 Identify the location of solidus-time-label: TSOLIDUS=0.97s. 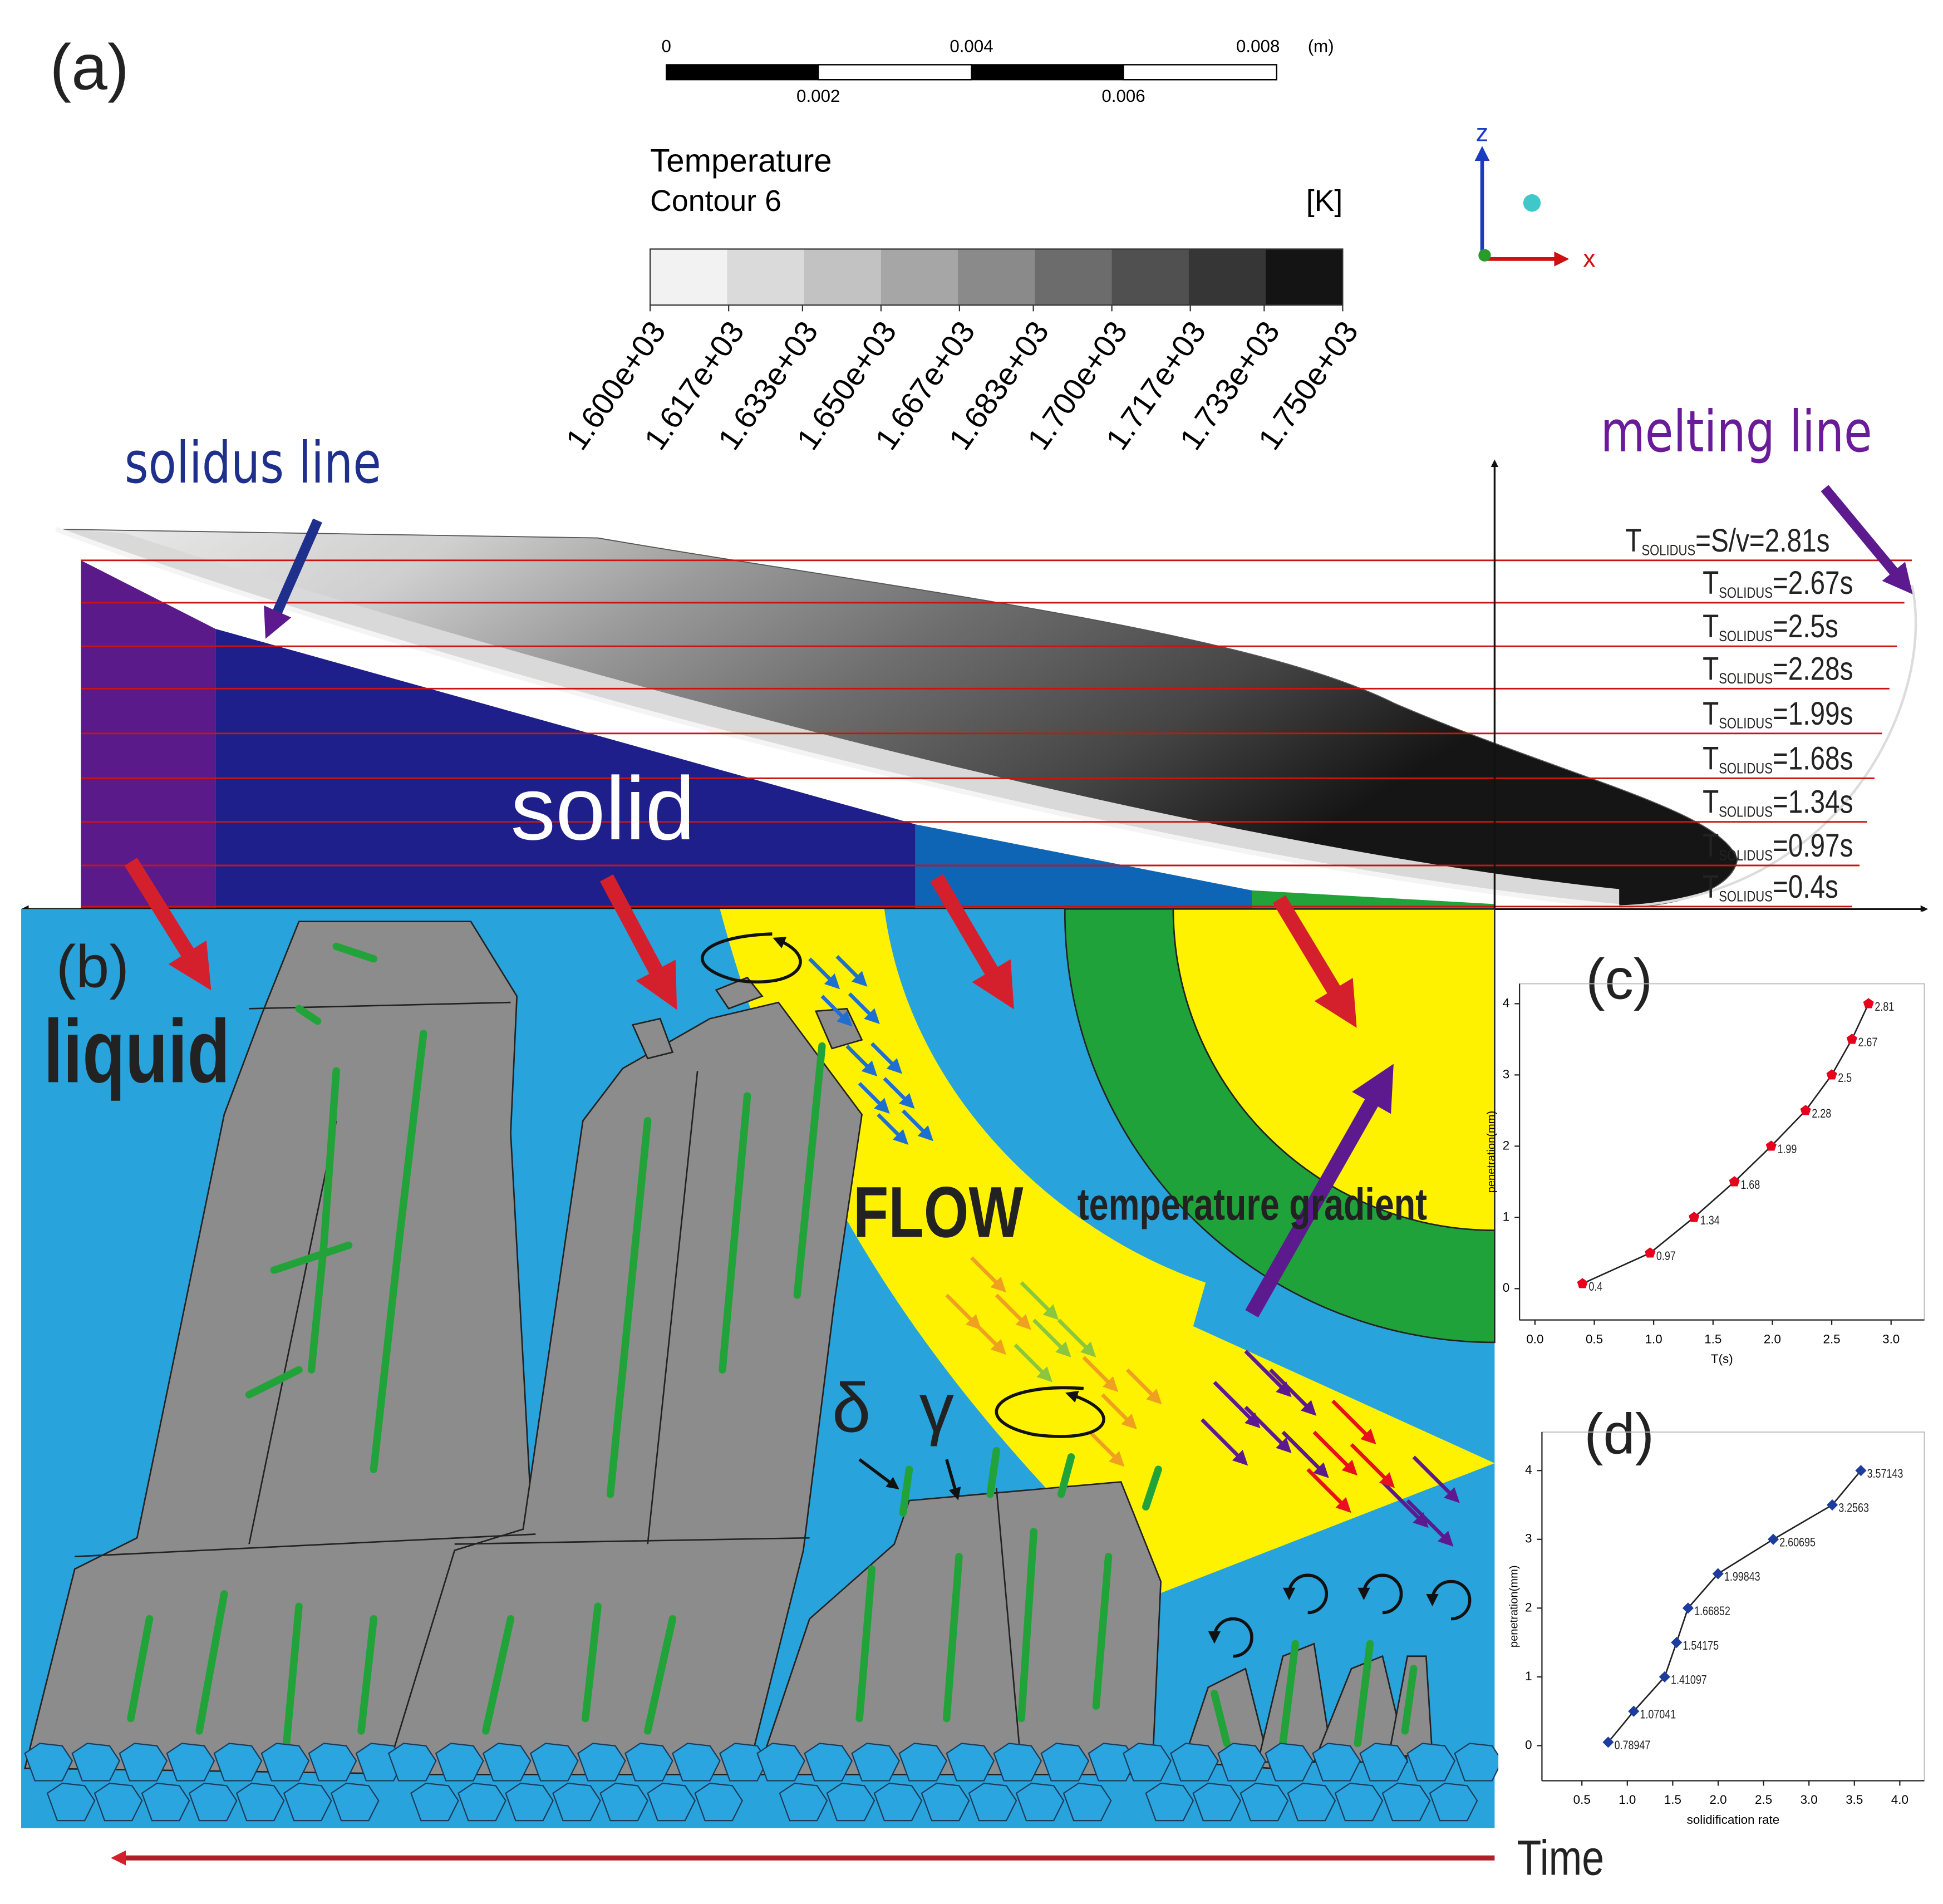
(1778, 846).